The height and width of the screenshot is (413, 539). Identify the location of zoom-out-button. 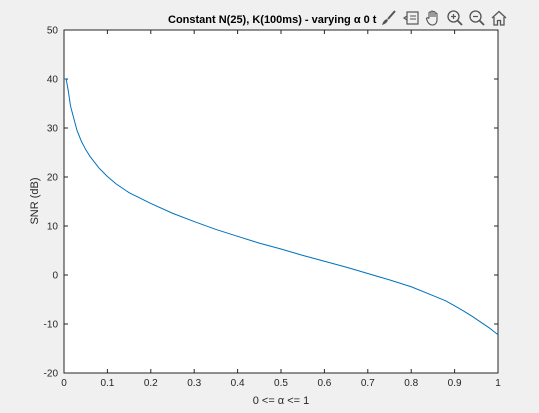
(477, 18).